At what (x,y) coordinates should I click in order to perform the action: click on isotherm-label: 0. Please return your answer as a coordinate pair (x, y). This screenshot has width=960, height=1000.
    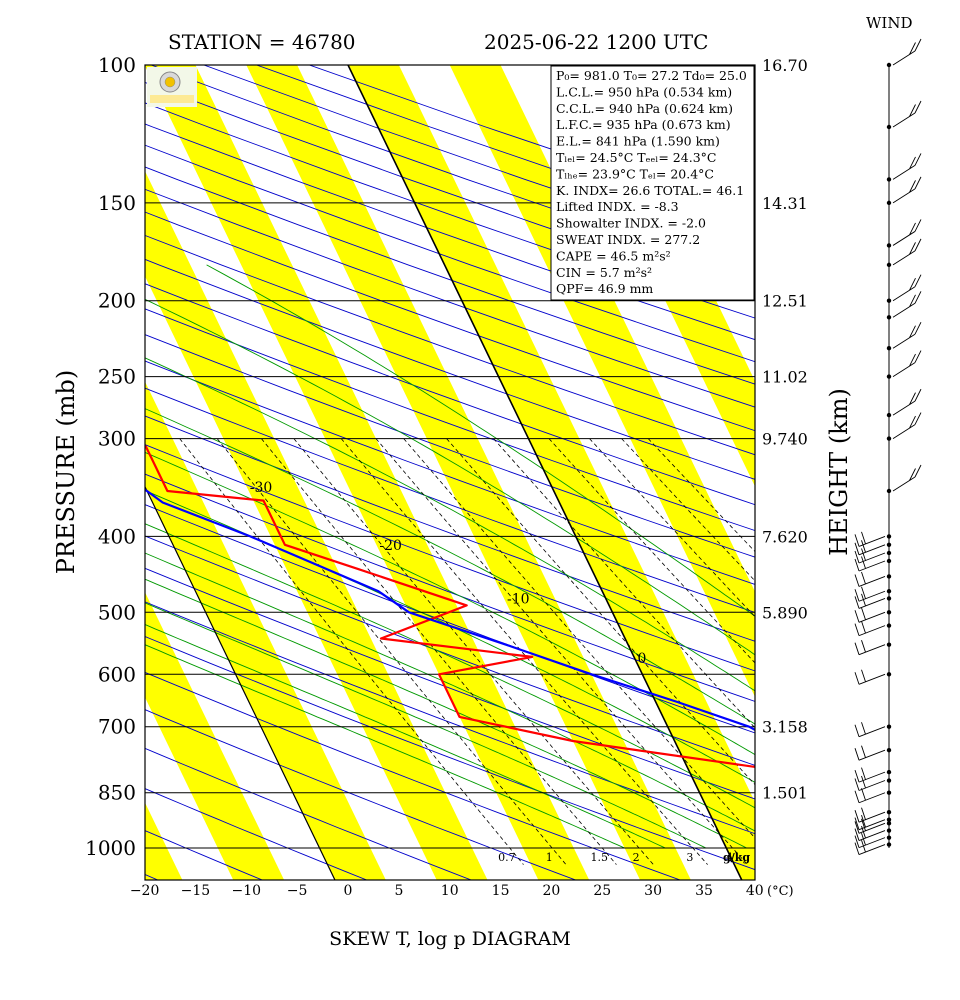
    Looking at the image, I should click on (642, 659).